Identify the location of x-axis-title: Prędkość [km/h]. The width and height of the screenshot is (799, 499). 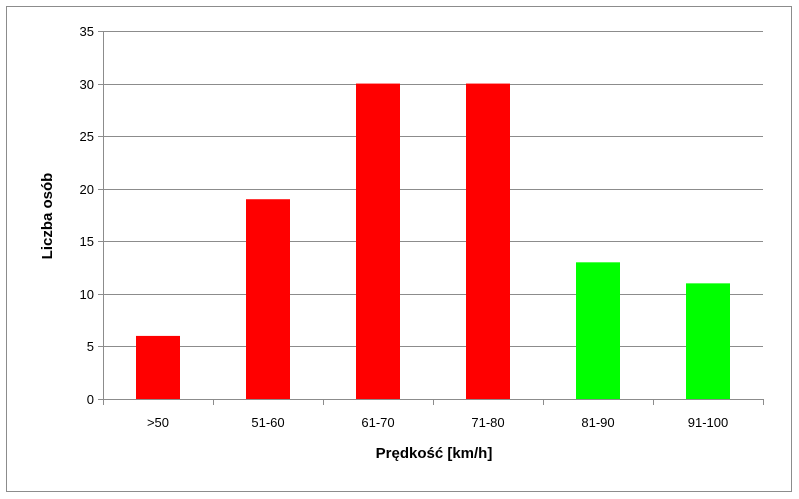
(434, 453).